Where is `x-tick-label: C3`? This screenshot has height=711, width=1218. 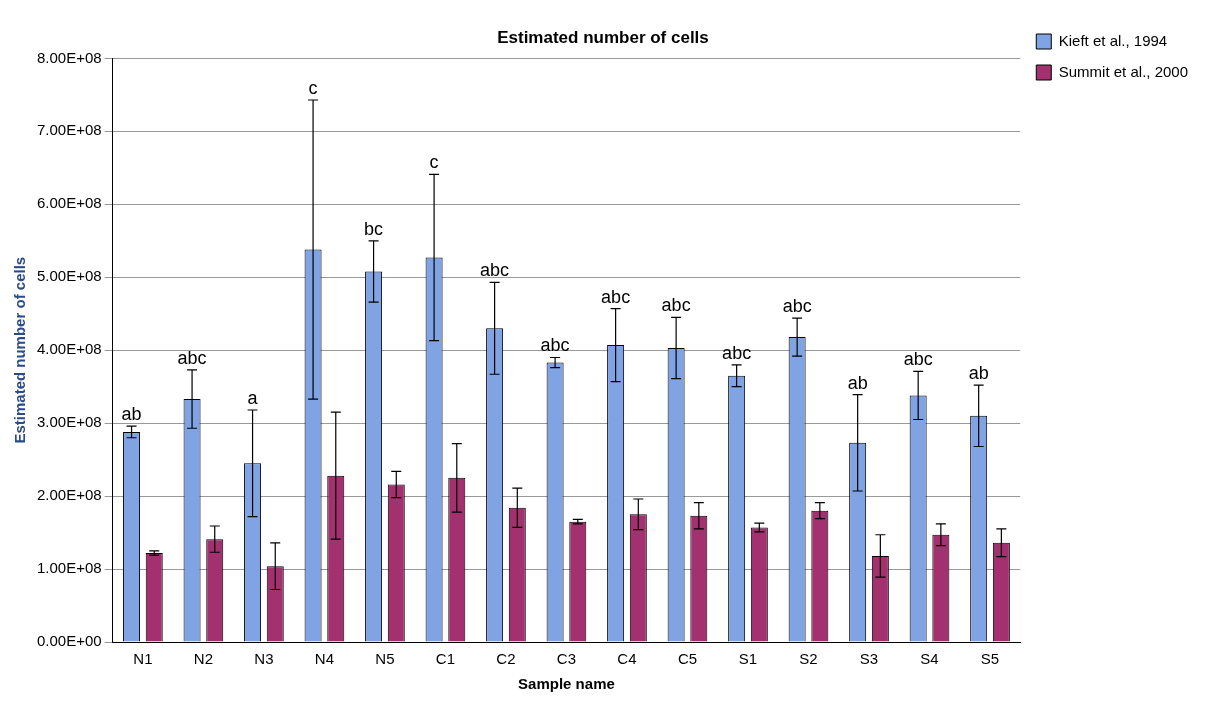 x-tick-label: C3 is located at coordinates (566, 659).